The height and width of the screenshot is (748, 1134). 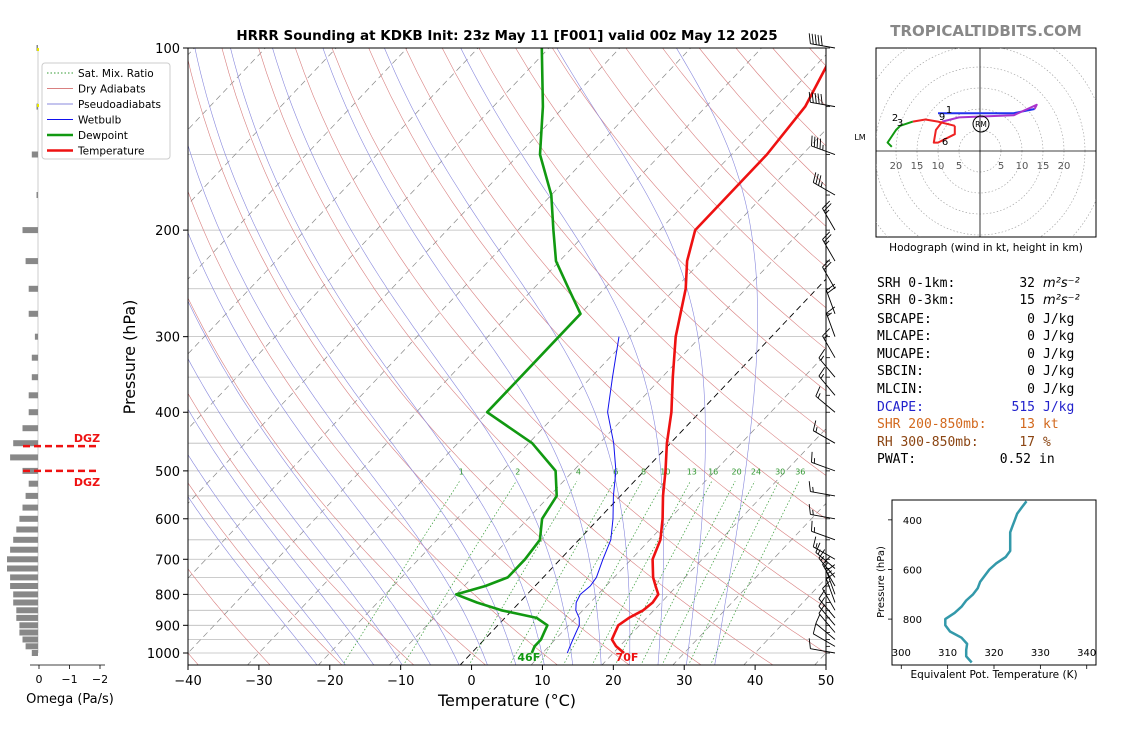 What do you see at coordinates (1047, 442) in the screenshot?
I see `index-unit: %` at bounding box center [1047, 442].